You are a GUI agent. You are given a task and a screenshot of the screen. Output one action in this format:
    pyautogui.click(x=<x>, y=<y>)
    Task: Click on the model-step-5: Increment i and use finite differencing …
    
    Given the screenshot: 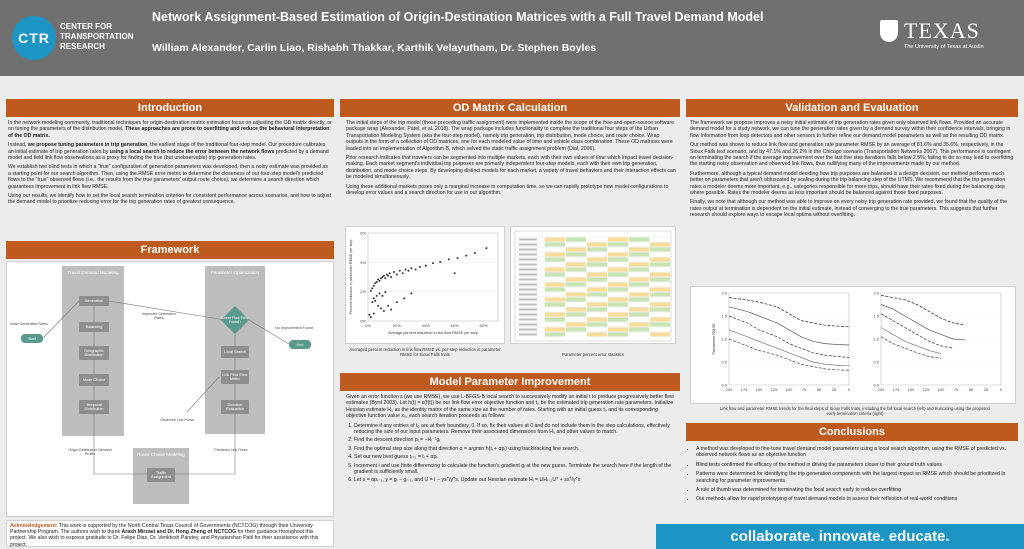 What is the action you would take?
    pyautogui.click(x=515, y=469)
    